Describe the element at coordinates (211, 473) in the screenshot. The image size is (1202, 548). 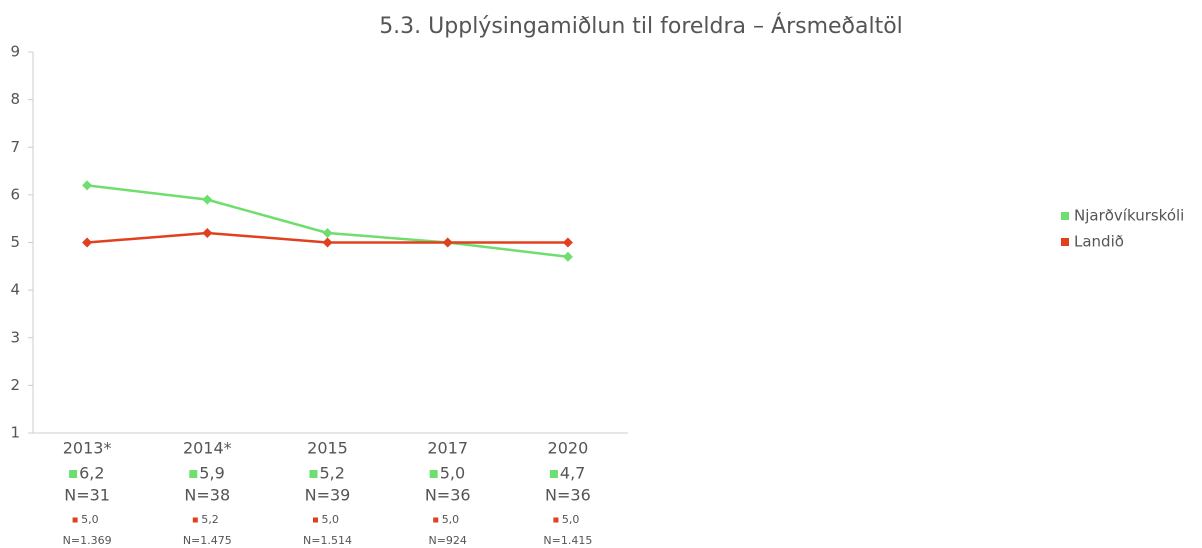
I see `value-label: 5,9` at that location.